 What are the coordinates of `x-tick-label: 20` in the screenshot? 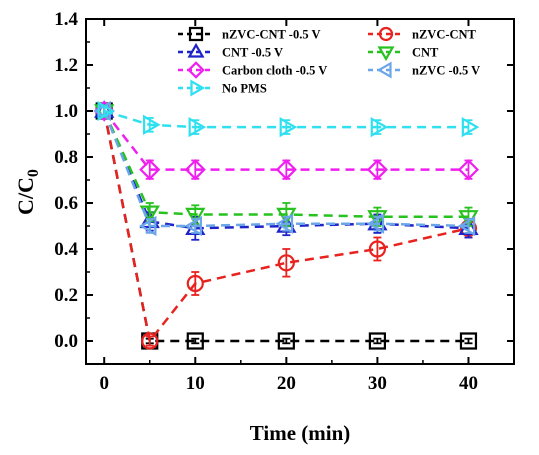 It's located at (286, 383).